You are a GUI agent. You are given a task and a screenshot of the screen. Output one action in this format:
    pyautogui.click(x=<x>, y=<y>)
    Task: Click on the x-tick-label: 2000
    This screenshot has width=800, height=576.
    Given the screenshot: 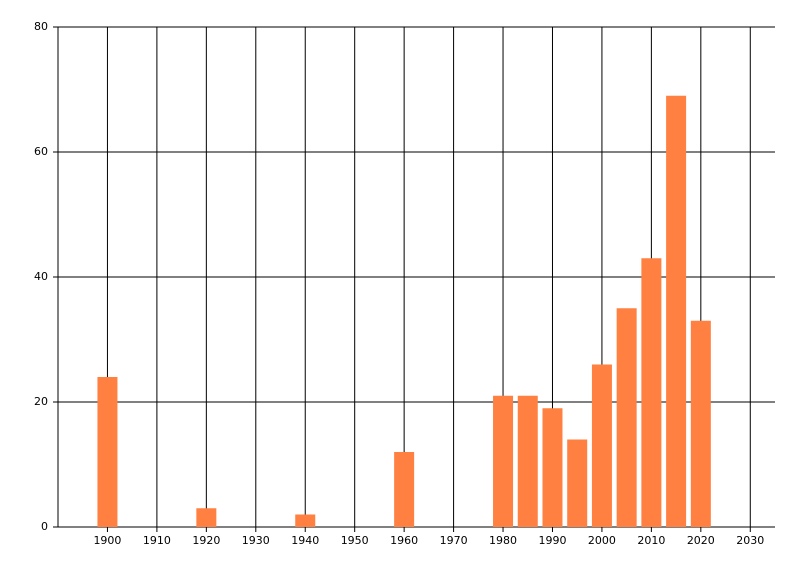 What is the action you would take?
    pyautogui.click(x=602, y=540)
    